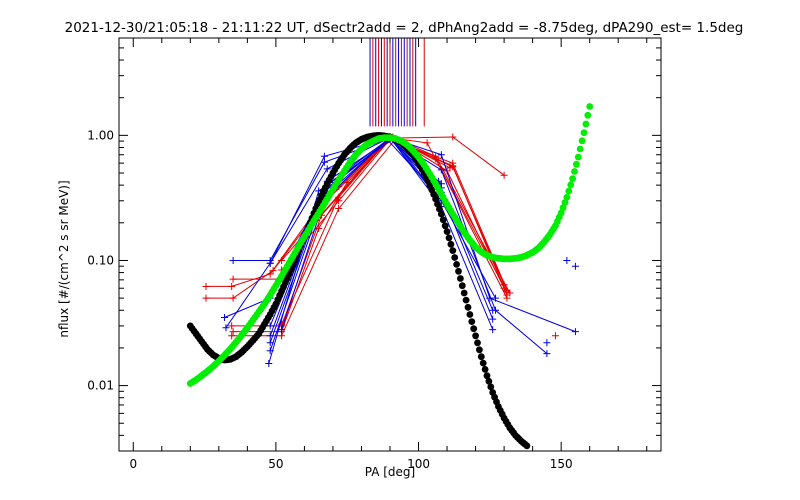 Image resolution: width=800 pixels, height=500 pixels. Describe the element at coordinates (100, 135) in the screenshot. I see `y-tick-label: 1.00` at that location.